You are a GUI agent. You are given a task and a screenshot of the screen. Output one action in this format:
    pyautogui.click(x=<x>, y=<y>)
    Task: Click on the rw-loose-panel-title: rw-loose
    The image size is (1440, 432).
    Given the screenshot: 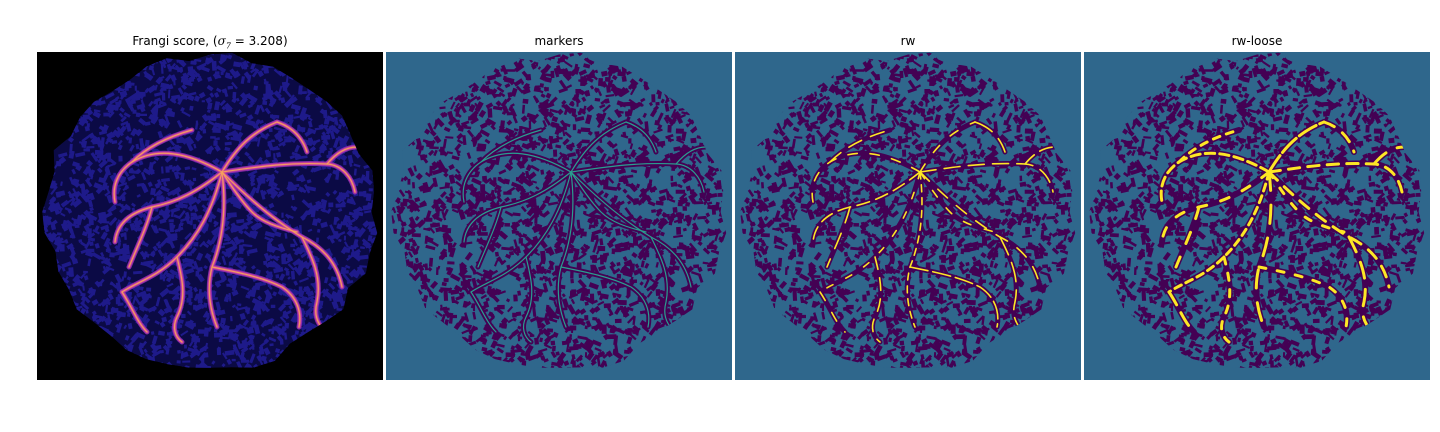 What is the action you would take?
    pyautogui.click(x=1257, y=41)
    